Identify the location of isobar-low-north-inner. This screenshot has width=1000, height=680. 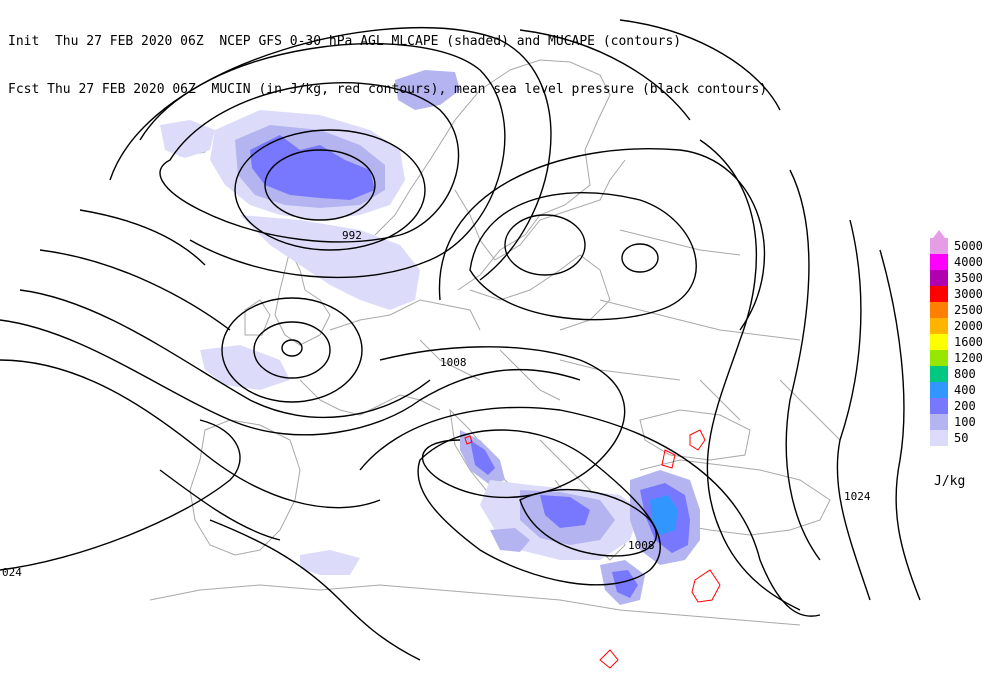
(320, 185).